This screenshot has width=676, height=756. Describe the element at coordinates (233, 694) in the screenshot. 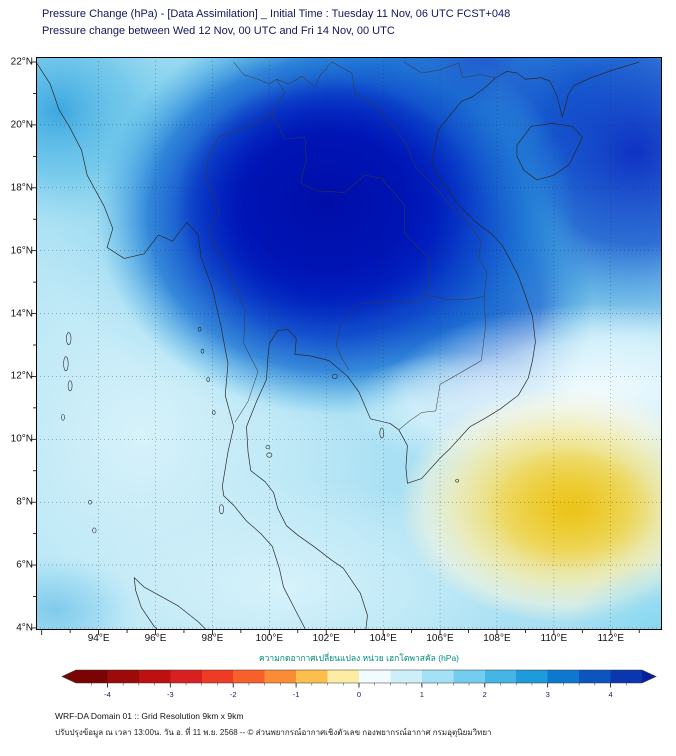

I see `colorbar-tick-label: -2` at that location.